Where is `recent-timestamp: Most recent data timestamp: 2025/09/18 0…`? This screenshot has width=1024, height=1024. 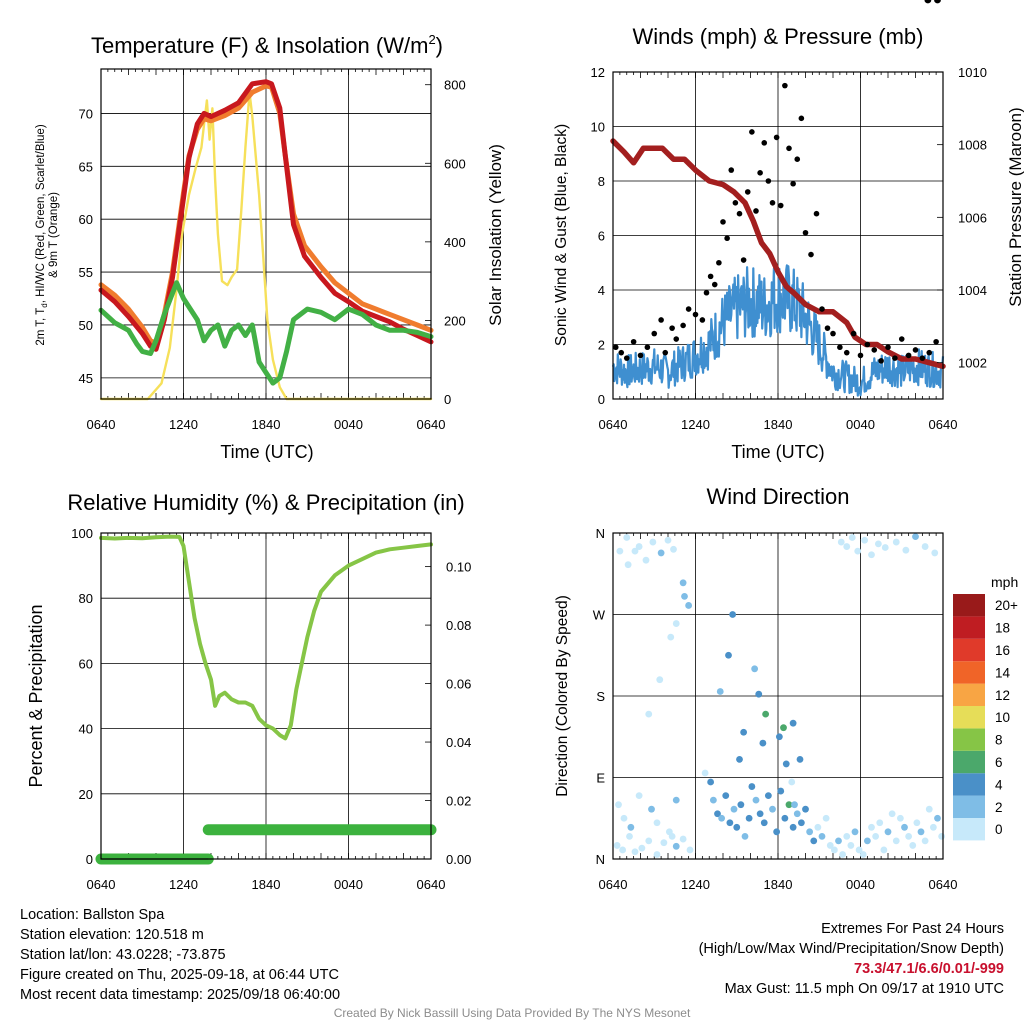 recent-timestamp: Most recent data timestamp: 2025/09/18 0… is located at coordinates (180, 995).